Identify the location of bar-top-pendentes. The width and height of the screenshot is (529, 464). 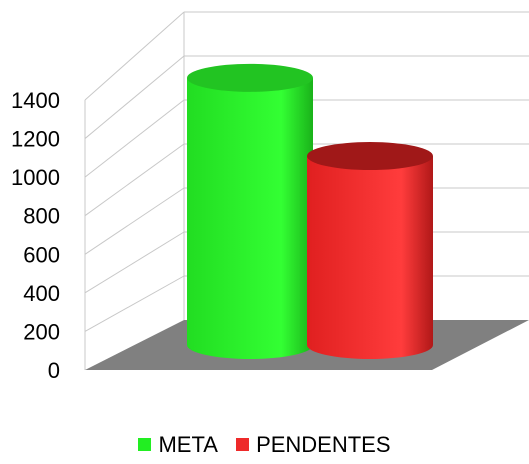
(370, 156).